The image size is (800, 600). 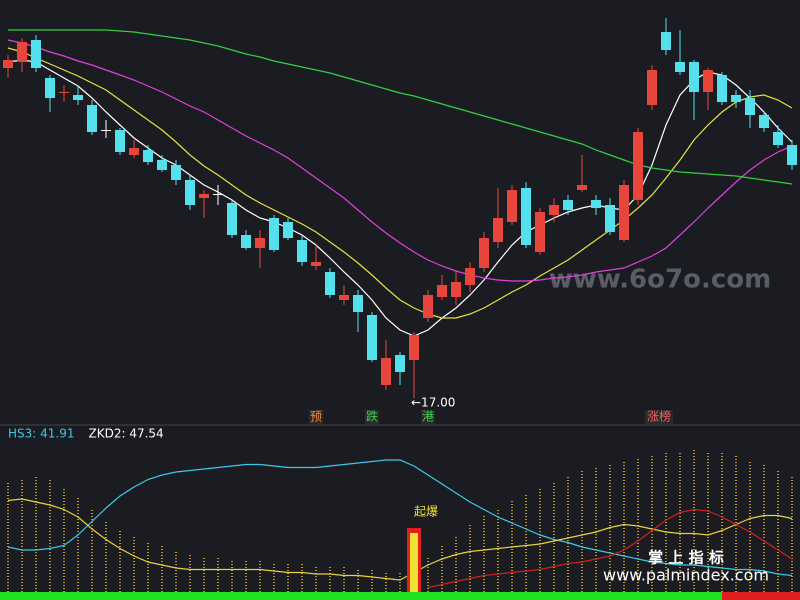 I want to click on legend-text: ZKD2: 47.54, so click(x=126, y=434).